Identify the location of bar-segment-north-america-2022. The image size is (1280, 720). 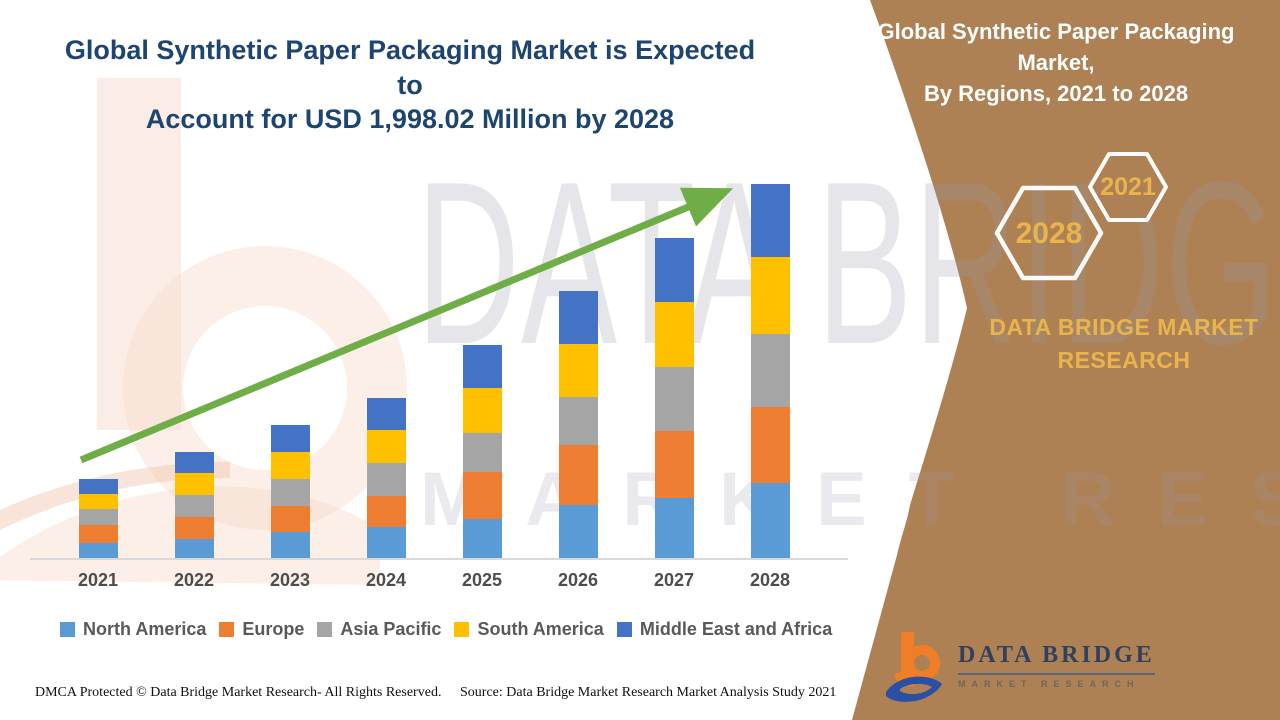
(194, 548).